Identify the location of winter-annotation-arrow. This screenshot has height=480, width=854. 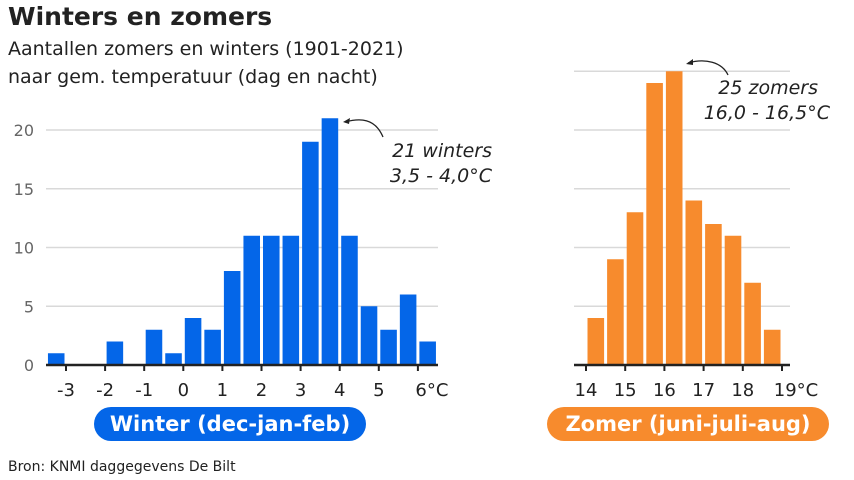
(364, 128).